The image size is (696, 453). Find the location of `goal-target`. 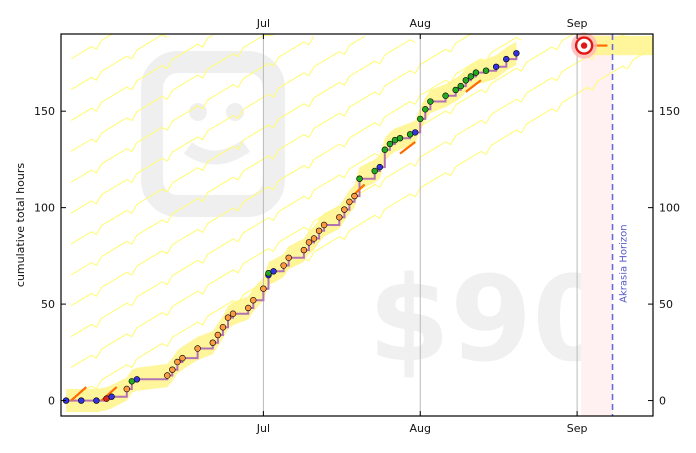

goal-target is located at coordinates (584, 45).